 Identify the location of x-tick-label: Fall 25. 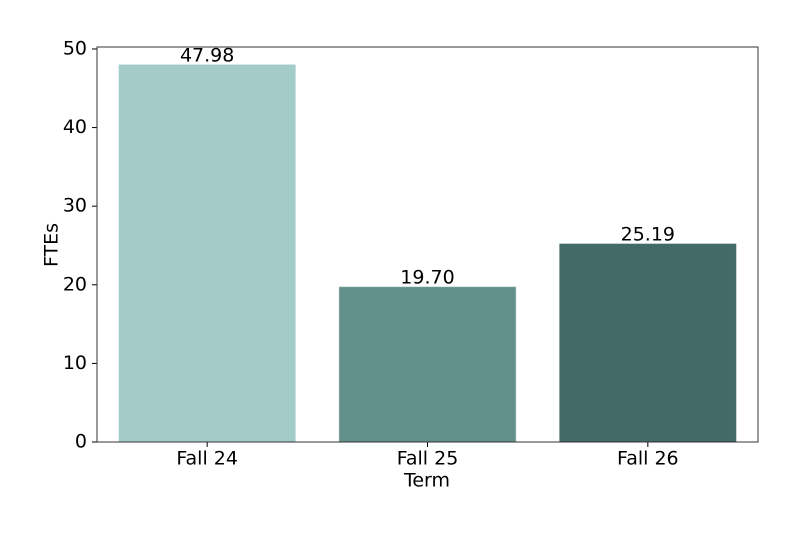
(428, 459).